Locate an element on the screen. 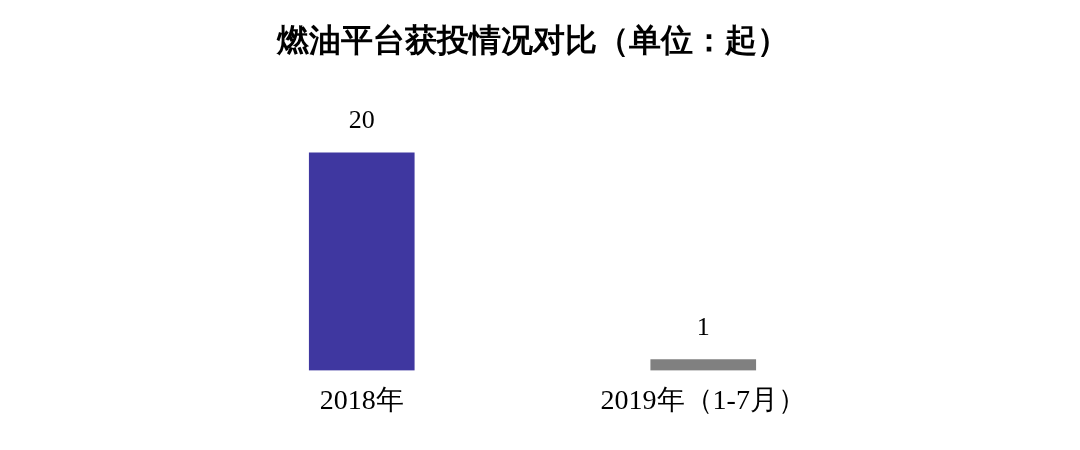 The width and height of the screenshot is (1080, 450). chart-title: 燃油平台获投情况对比（单位：起） is located at coordinates (532, 40).